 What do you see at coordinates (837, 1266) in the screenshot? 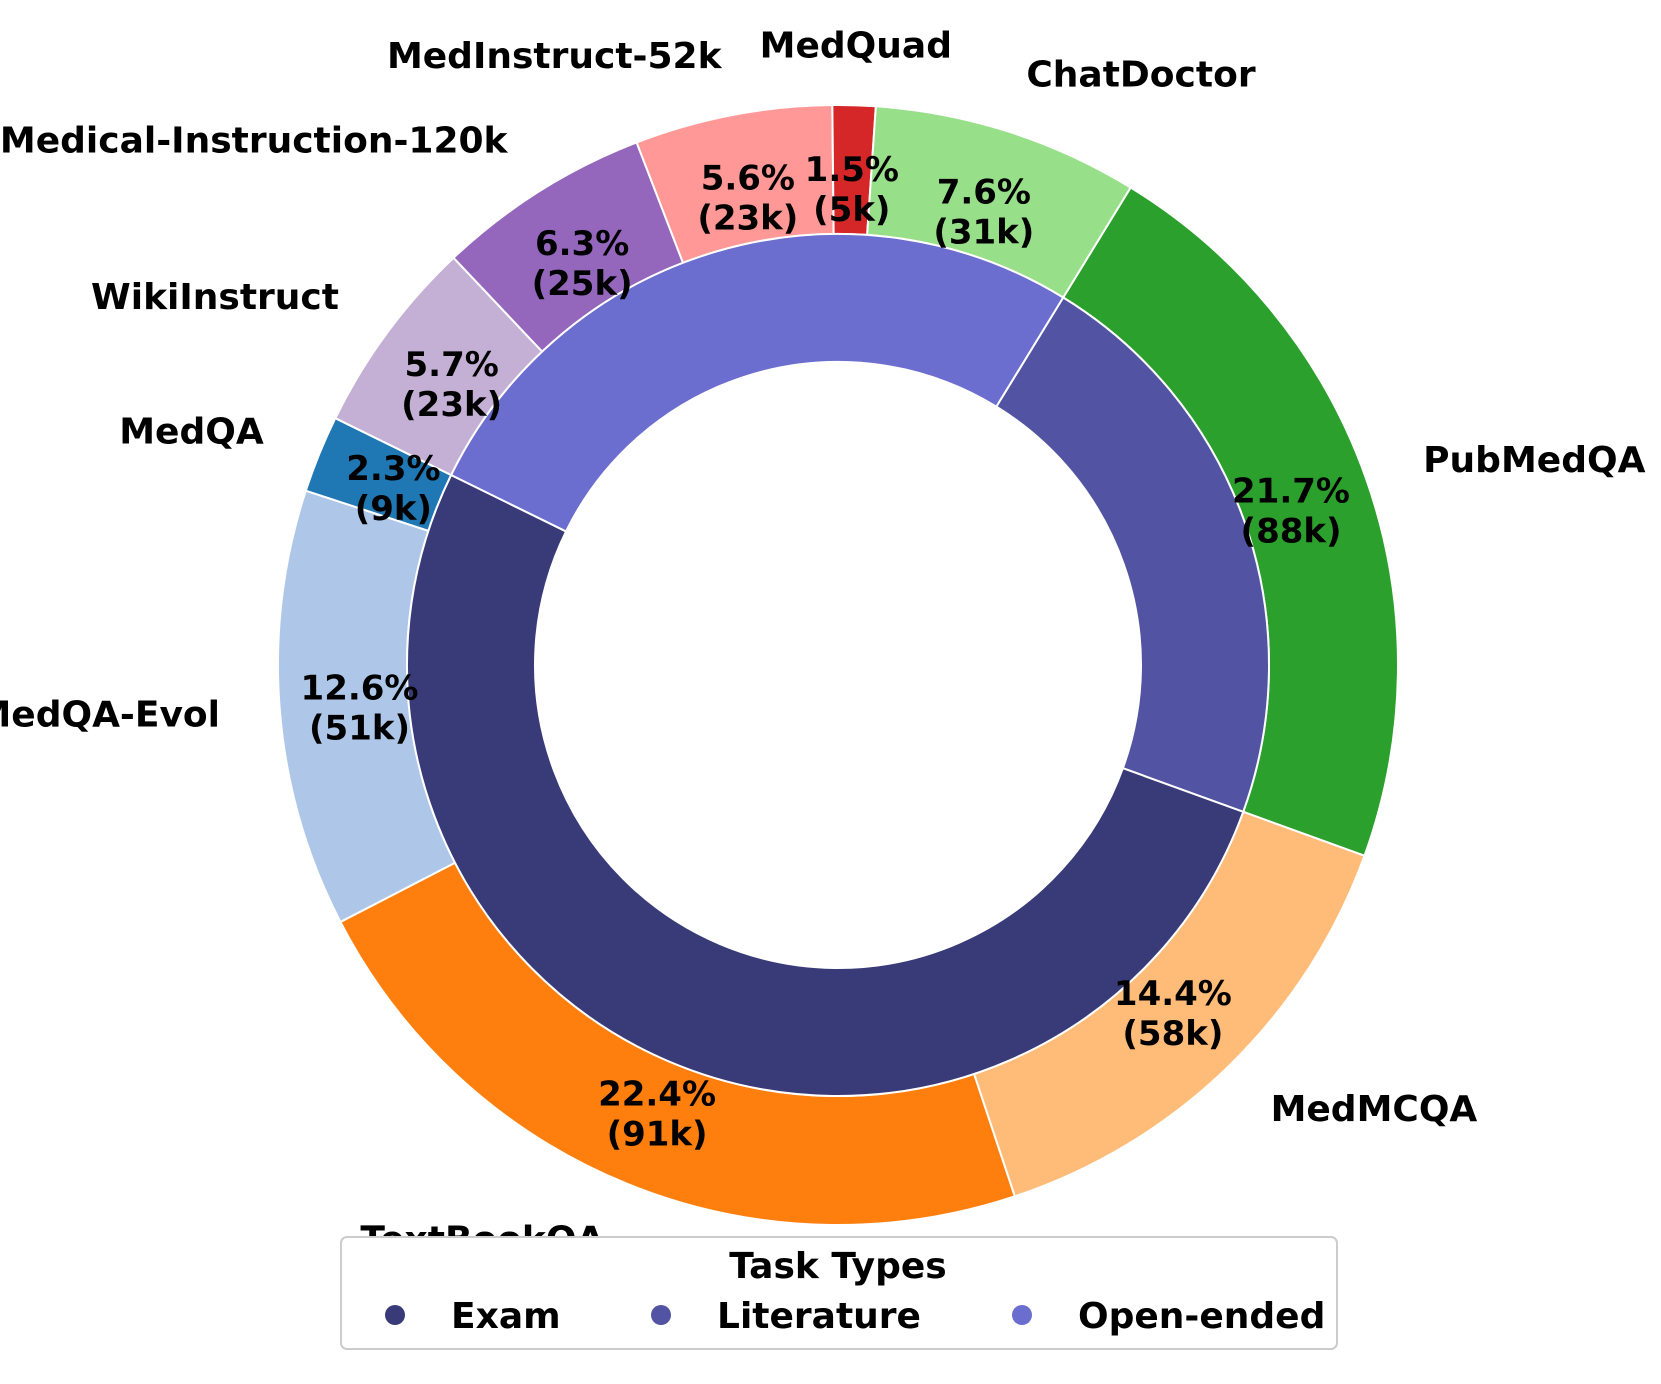
I see `legend-title: Task Types` at bounding box center [837, 1266].